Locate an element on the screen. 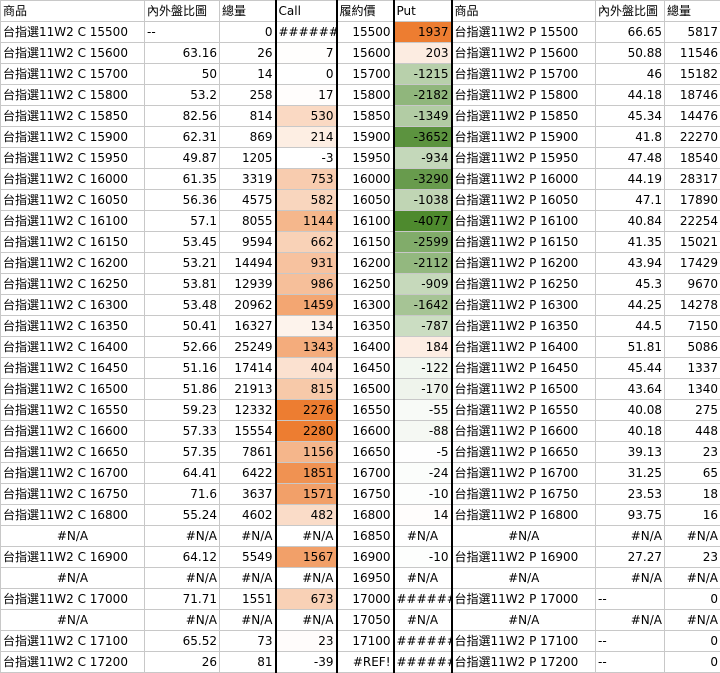 The width and height of the screenshot is (720, 673). call-ratio-cell: 62.31 is located at coordinates (182, 137).